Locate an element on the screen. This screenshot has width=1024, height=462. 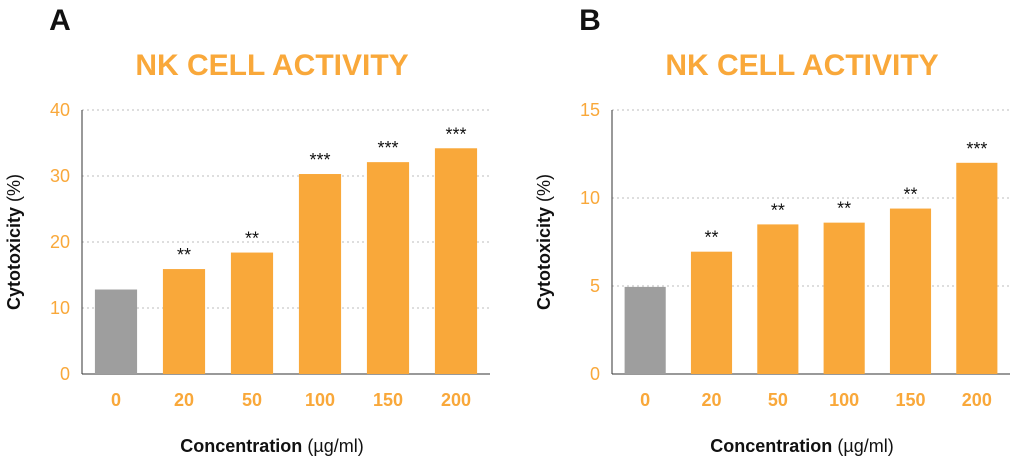
y-tick-label: 15 is located at coordinates (590, 110).